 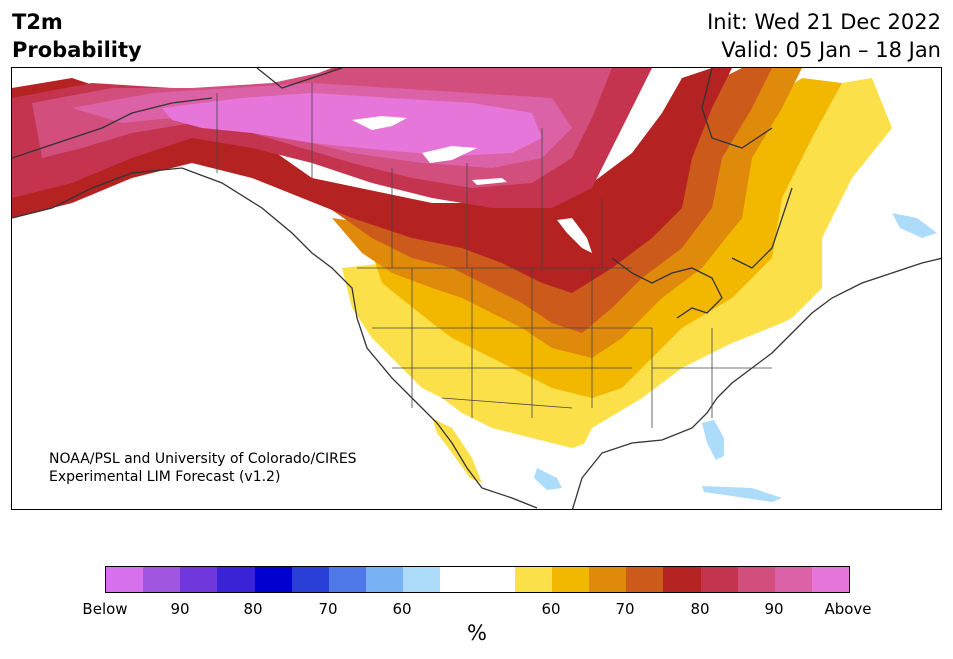 What do you see at coordinates (77, 50) in the screenshot?
I see `variable-subtitle: Probability` at bounding box center [77, 50].